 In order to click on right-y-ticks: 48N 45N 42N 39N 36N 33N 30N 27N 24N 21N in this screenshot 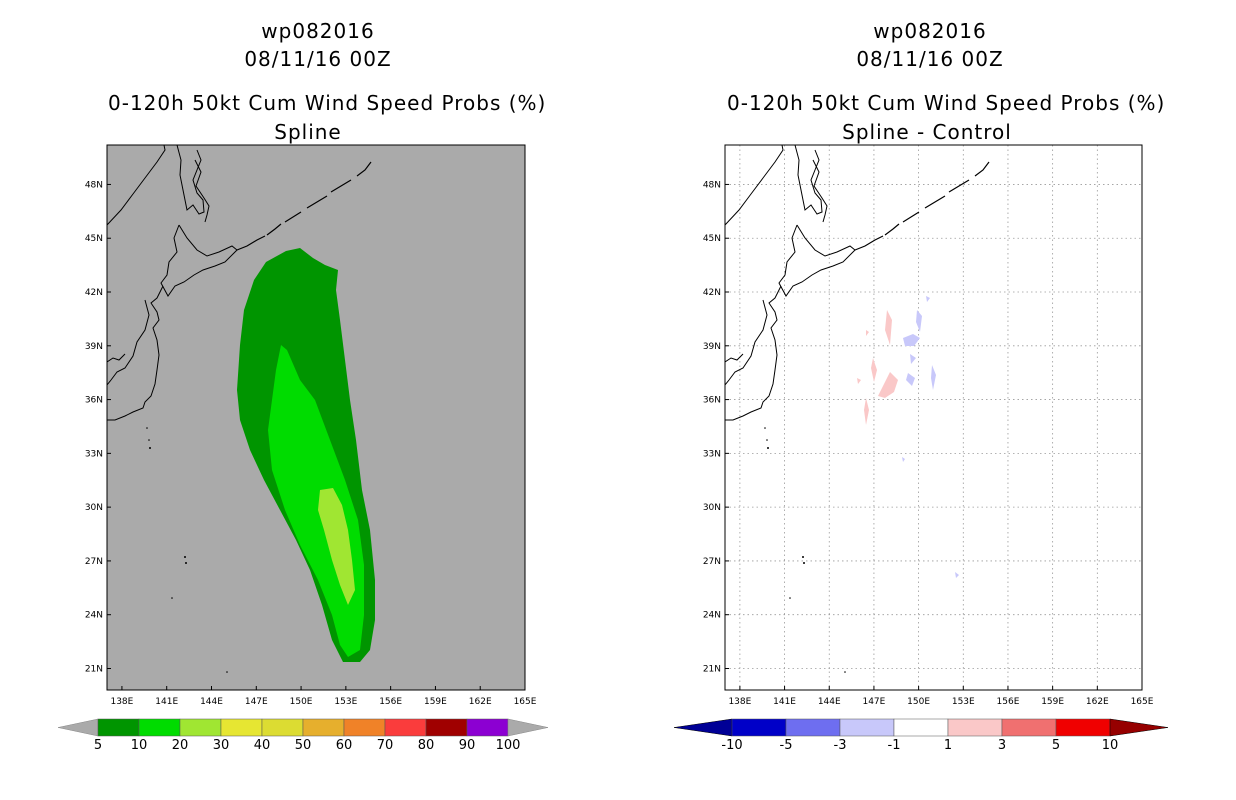, I will do `click(716, 427)`.